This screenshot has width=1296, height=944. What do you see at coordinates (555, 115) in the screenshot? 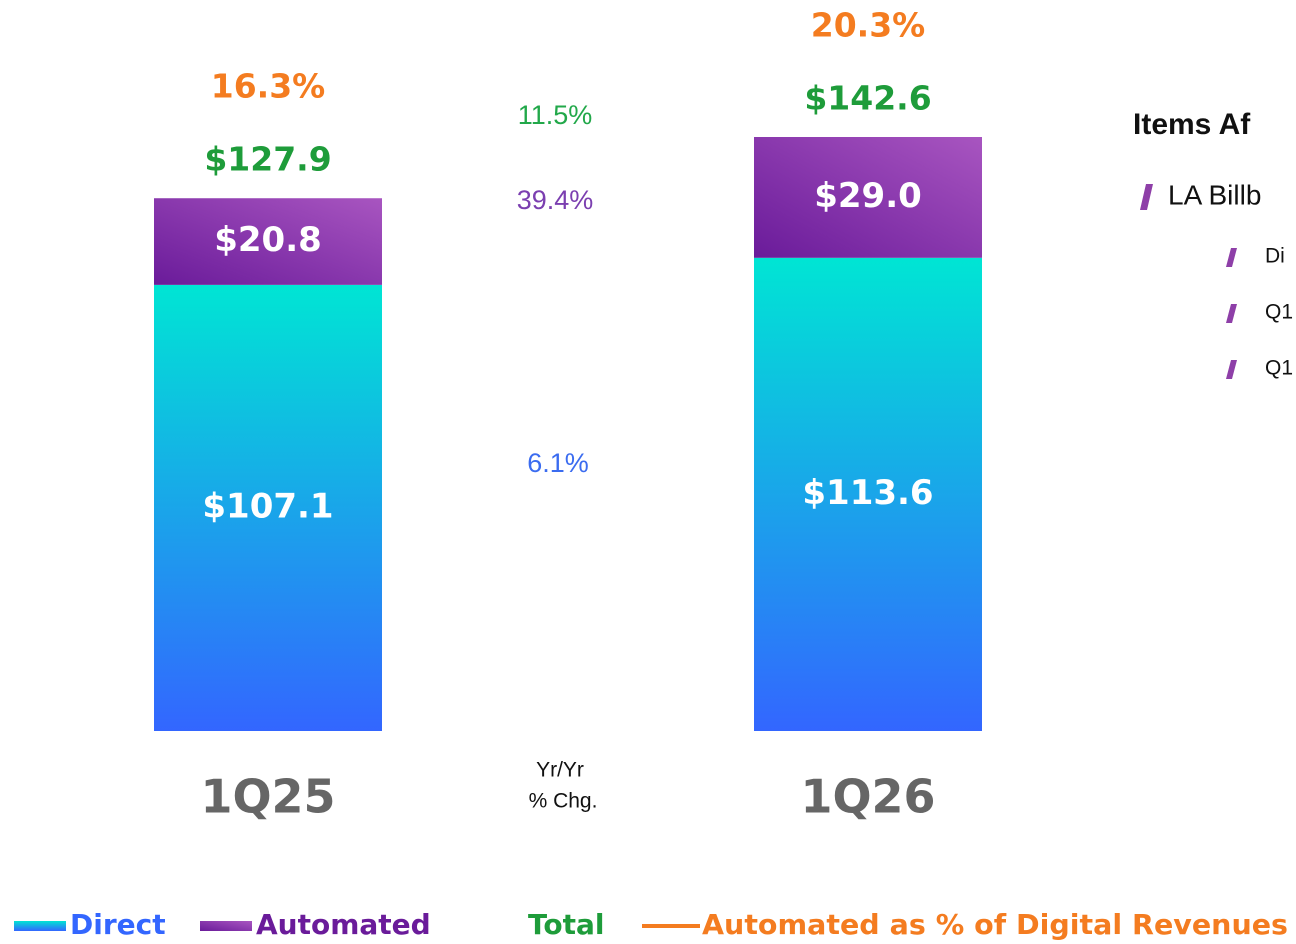
I see `yoy-label: 11.5%` at bounding box center [555, 115].